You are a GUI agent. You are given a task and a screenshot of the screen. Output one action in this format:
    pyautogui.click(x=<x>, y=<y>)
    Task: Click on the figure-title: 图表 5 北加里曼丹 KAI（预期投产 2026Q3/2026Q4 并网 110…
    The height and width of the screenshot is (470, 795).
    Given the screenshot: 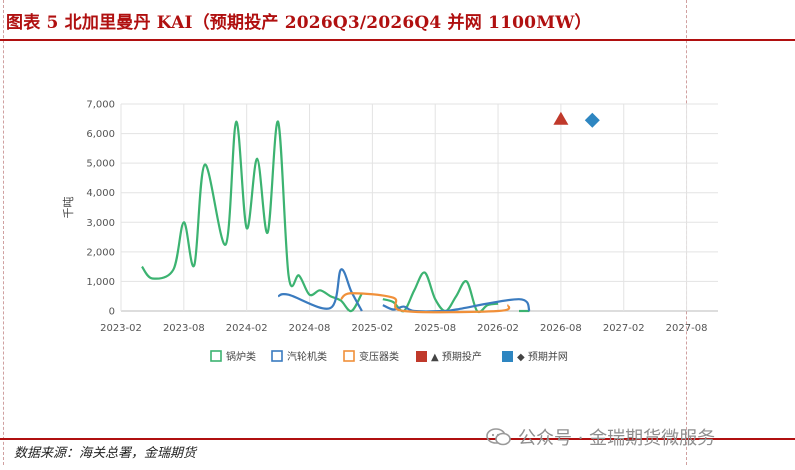 What is the action you would take?
    pyautogui.click(x=299, y=23)
    